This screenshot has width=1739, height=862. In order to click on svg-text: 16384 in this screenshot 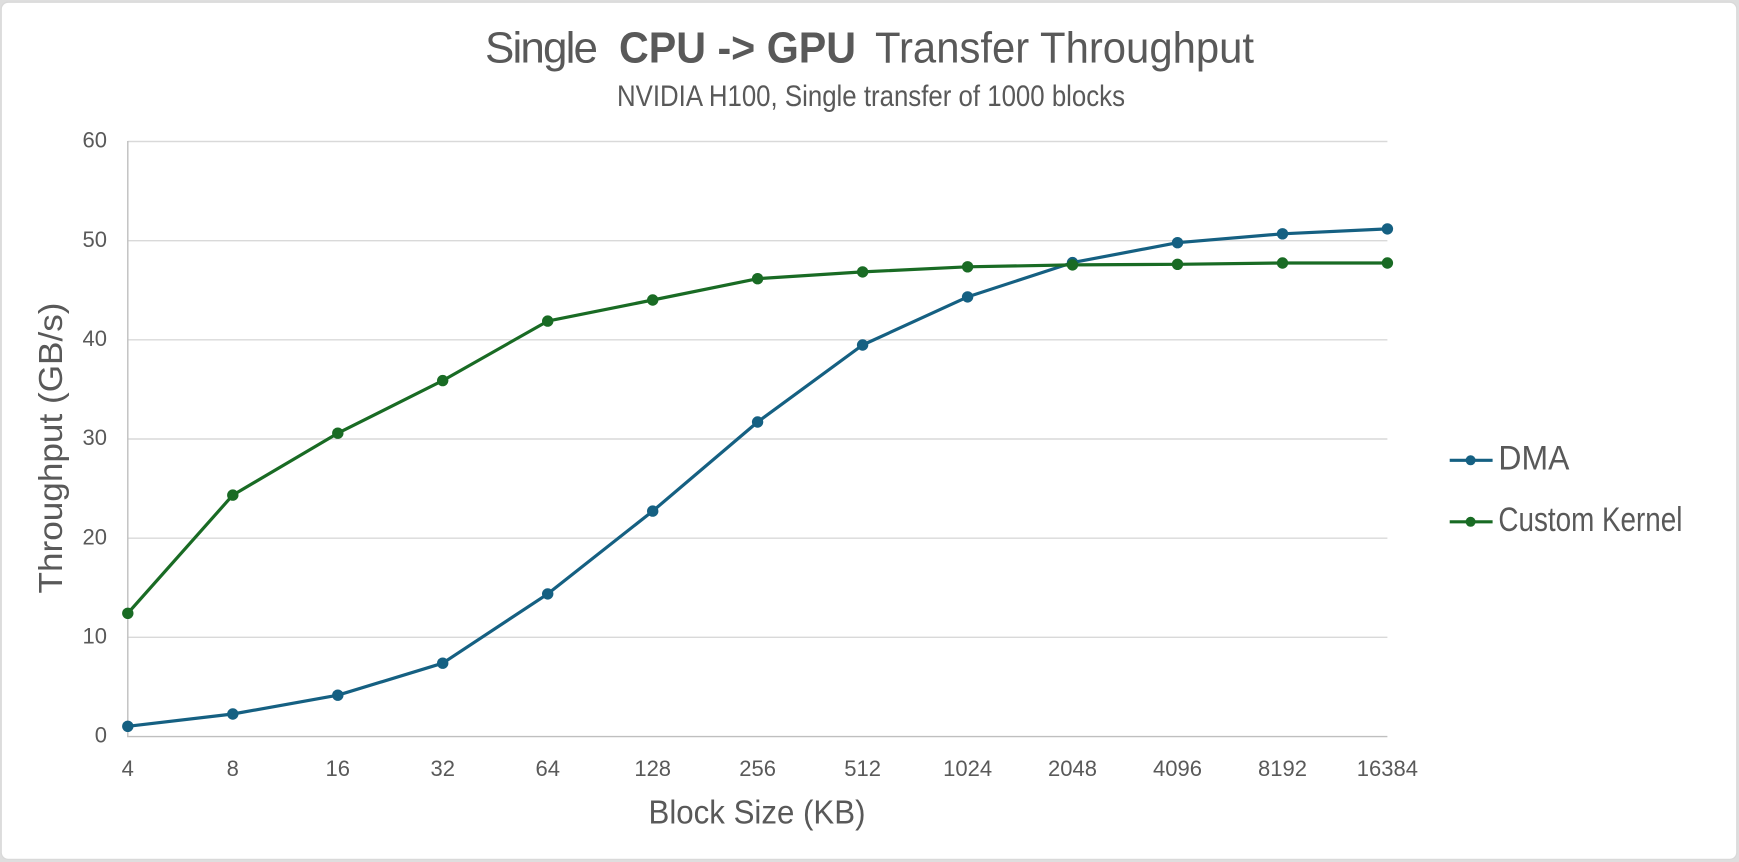, I will do `click(1387, 768)`.